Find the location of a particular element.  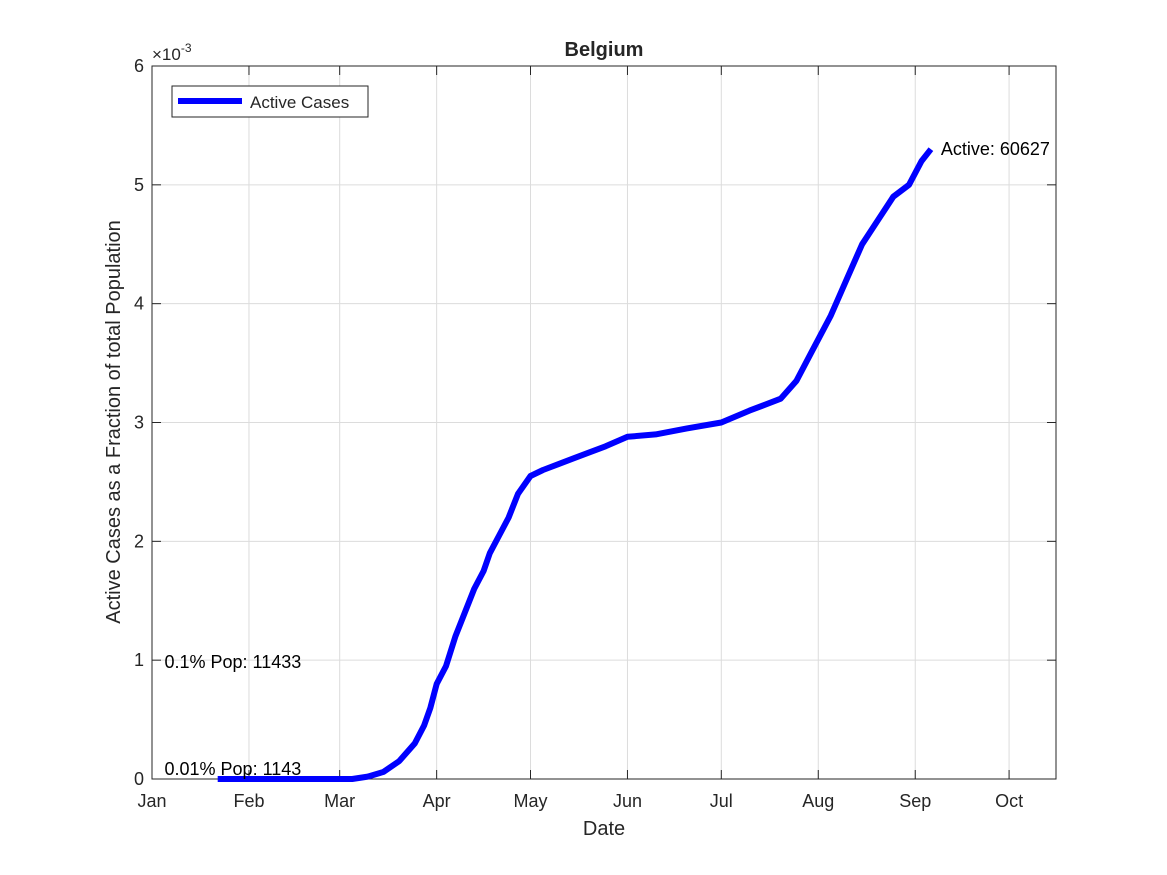

legend: Active Cases is located at coordinates (270, 101).